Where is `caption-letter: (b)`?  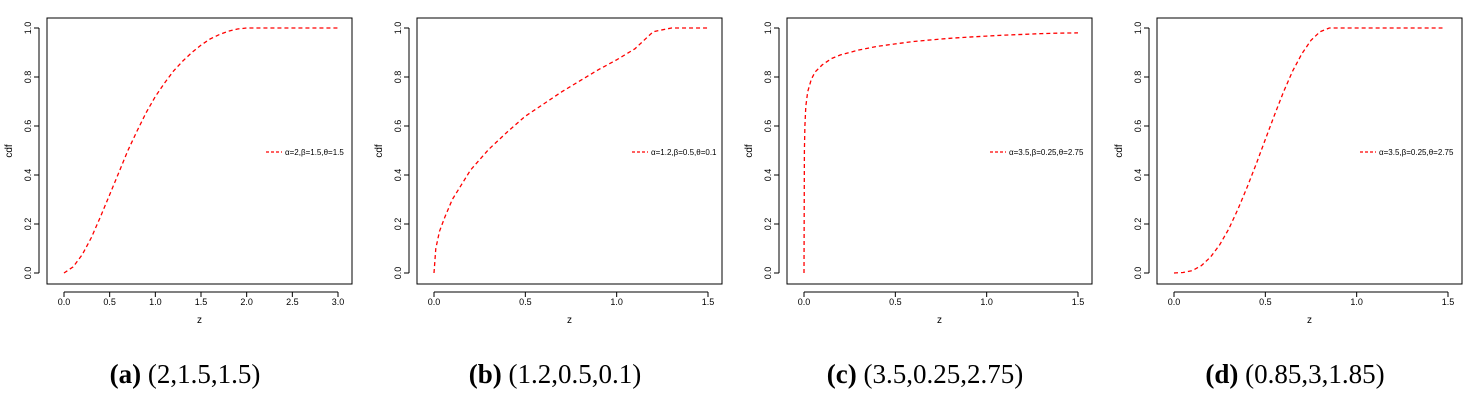
caption-letter: (b) is located at coordinates (485, 374).